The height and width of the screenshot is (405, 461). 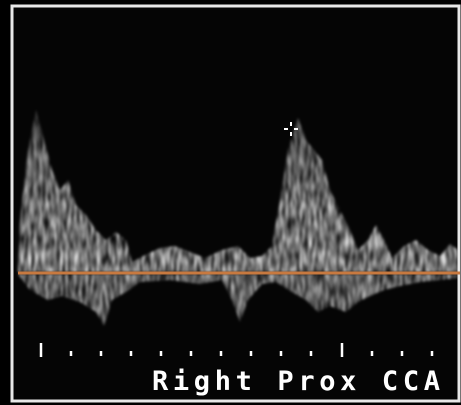 I want to click on crosshair-cursor, so click(x=291, y=129).